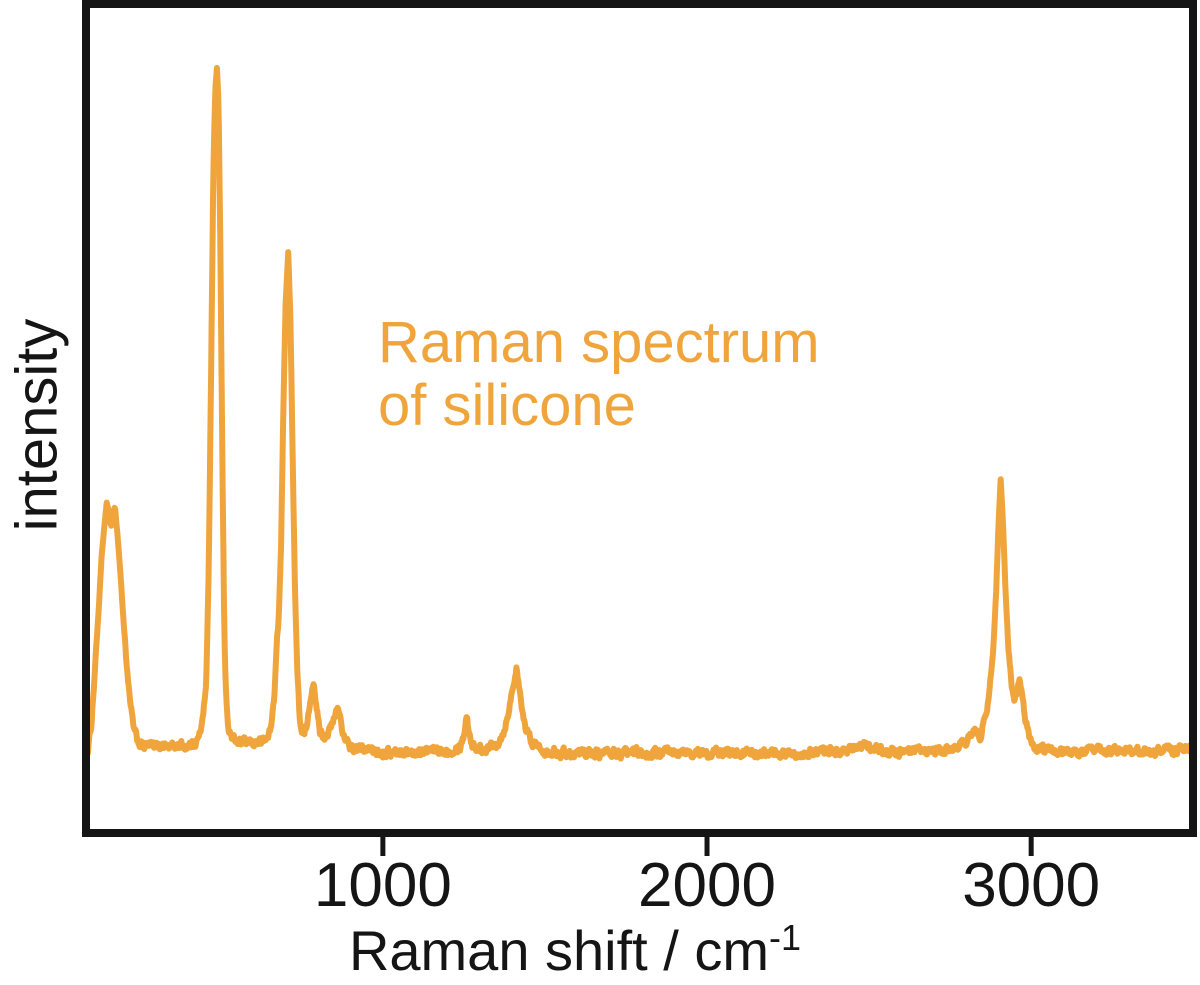 This screenshot has height=985, width=1200. I want to click on x-tick-label: 3000, so click(1031, 885).